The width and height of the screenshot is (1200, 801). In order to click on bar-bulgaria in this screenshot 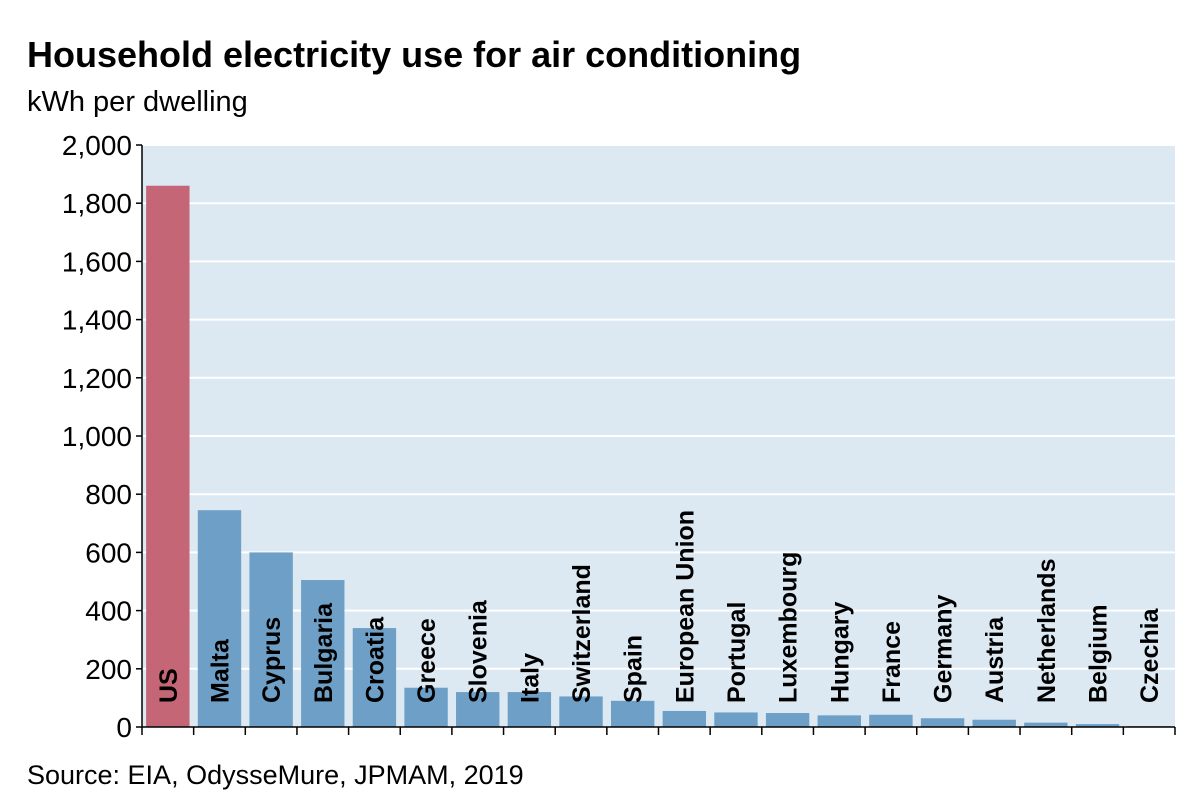, I will do `click(323, 653)`.